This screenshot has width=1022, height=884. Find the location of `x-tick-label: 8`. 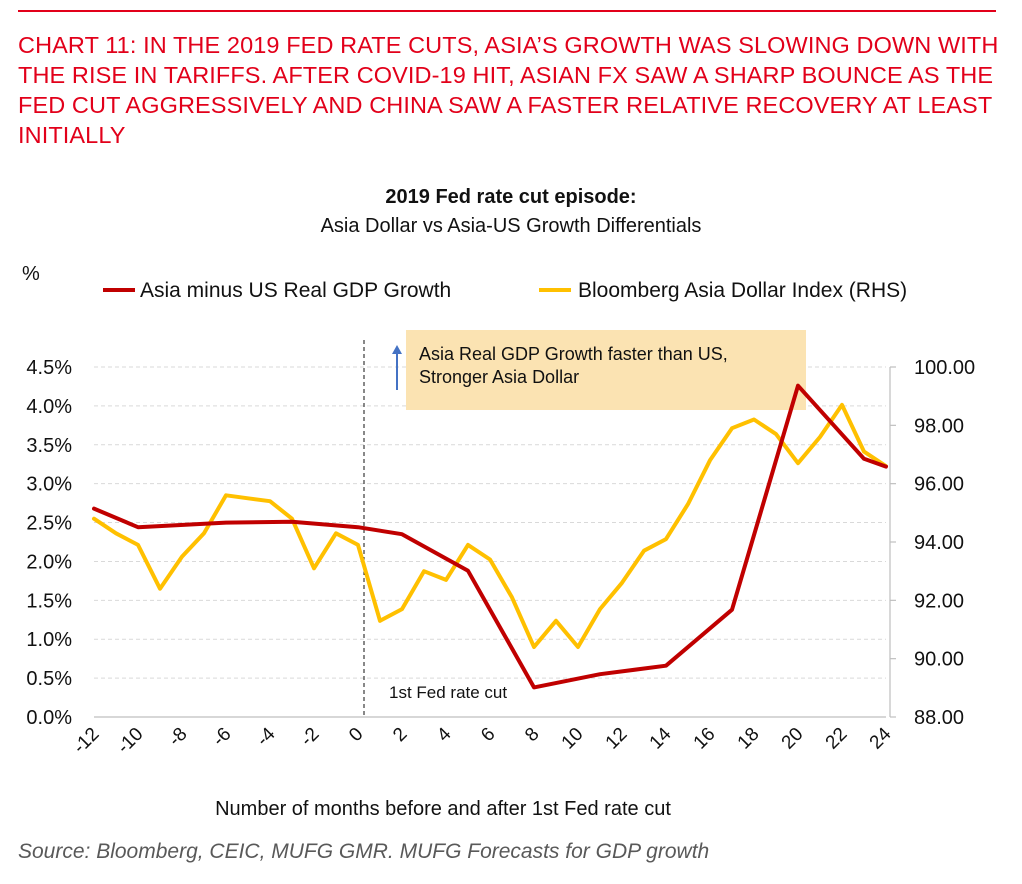

x-tick-label: 8 is located at coordinates (532, 735).